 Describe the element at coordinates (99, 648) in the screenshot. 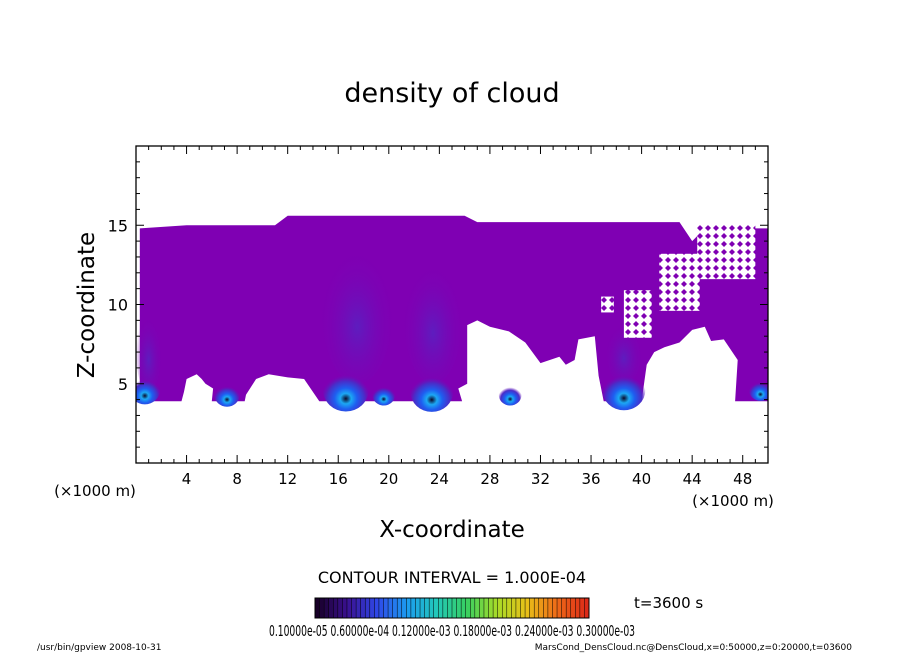

I see `footer-left: /usr/bin/gpview 2008-10-31` at that location.